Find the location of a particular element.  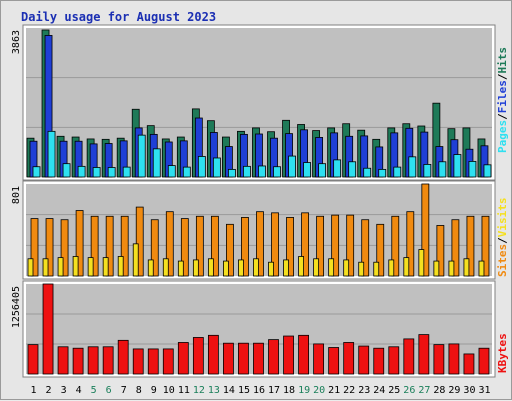

top-panel-legend-item: Pages is located at coordinates (502, 136).